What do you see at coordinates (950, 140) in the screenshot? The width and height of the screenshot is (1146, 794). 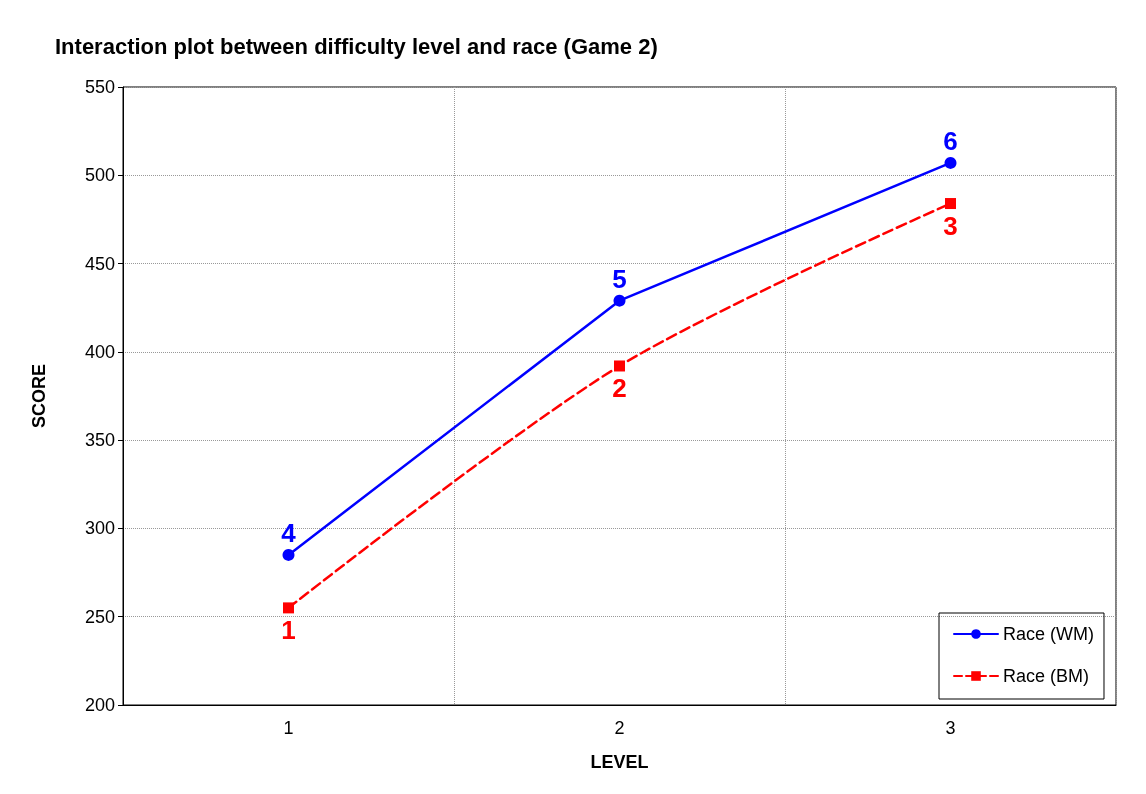 I see `annotation: 6` at bounding box center [950, 140].